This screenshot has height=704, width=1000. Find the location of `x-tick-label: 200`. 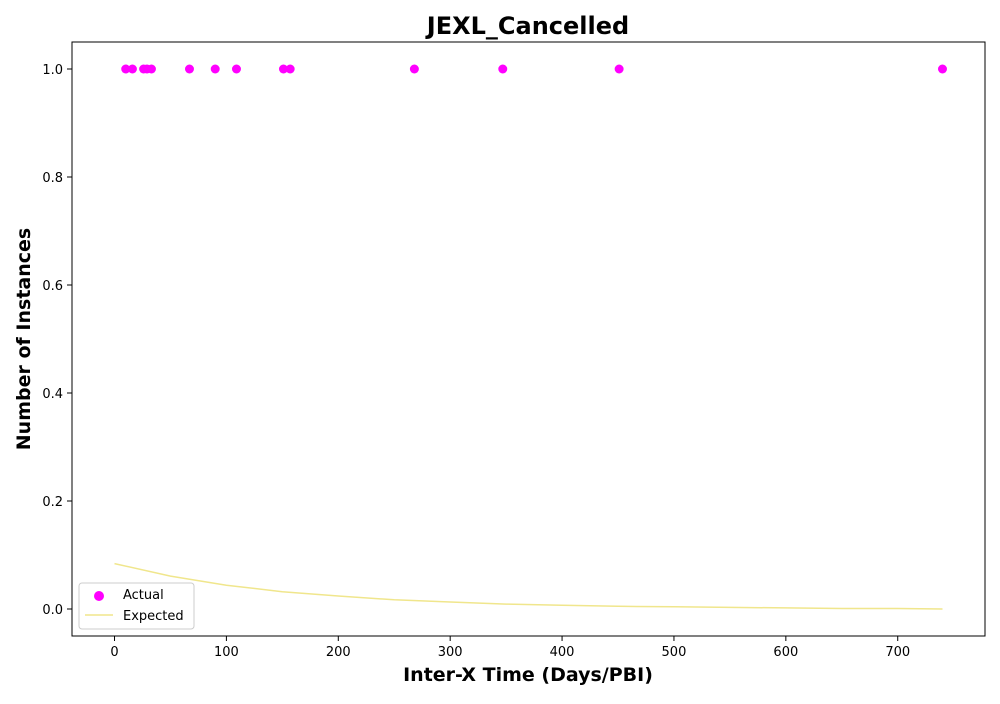

x-tick-label: 200 is located at coordinates (338, 652).